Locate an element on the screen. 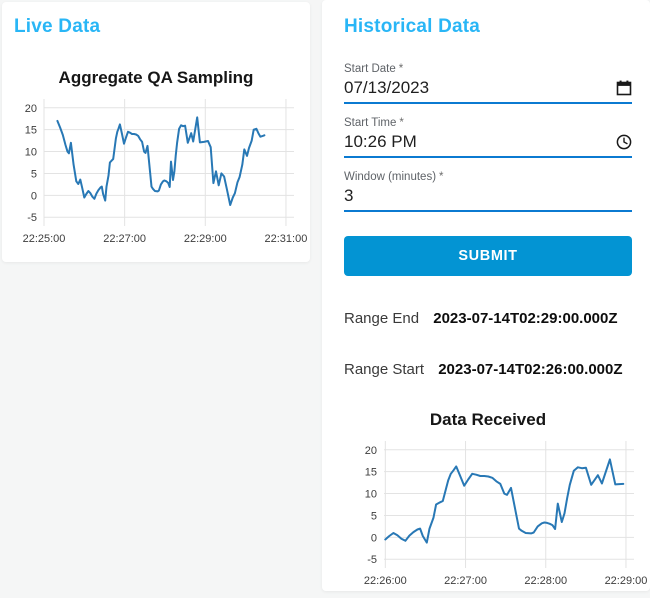 Image resolution: width=650 pixels, height=598 pixels. range-start-label: Range Start is located at coordinates (384, 369).